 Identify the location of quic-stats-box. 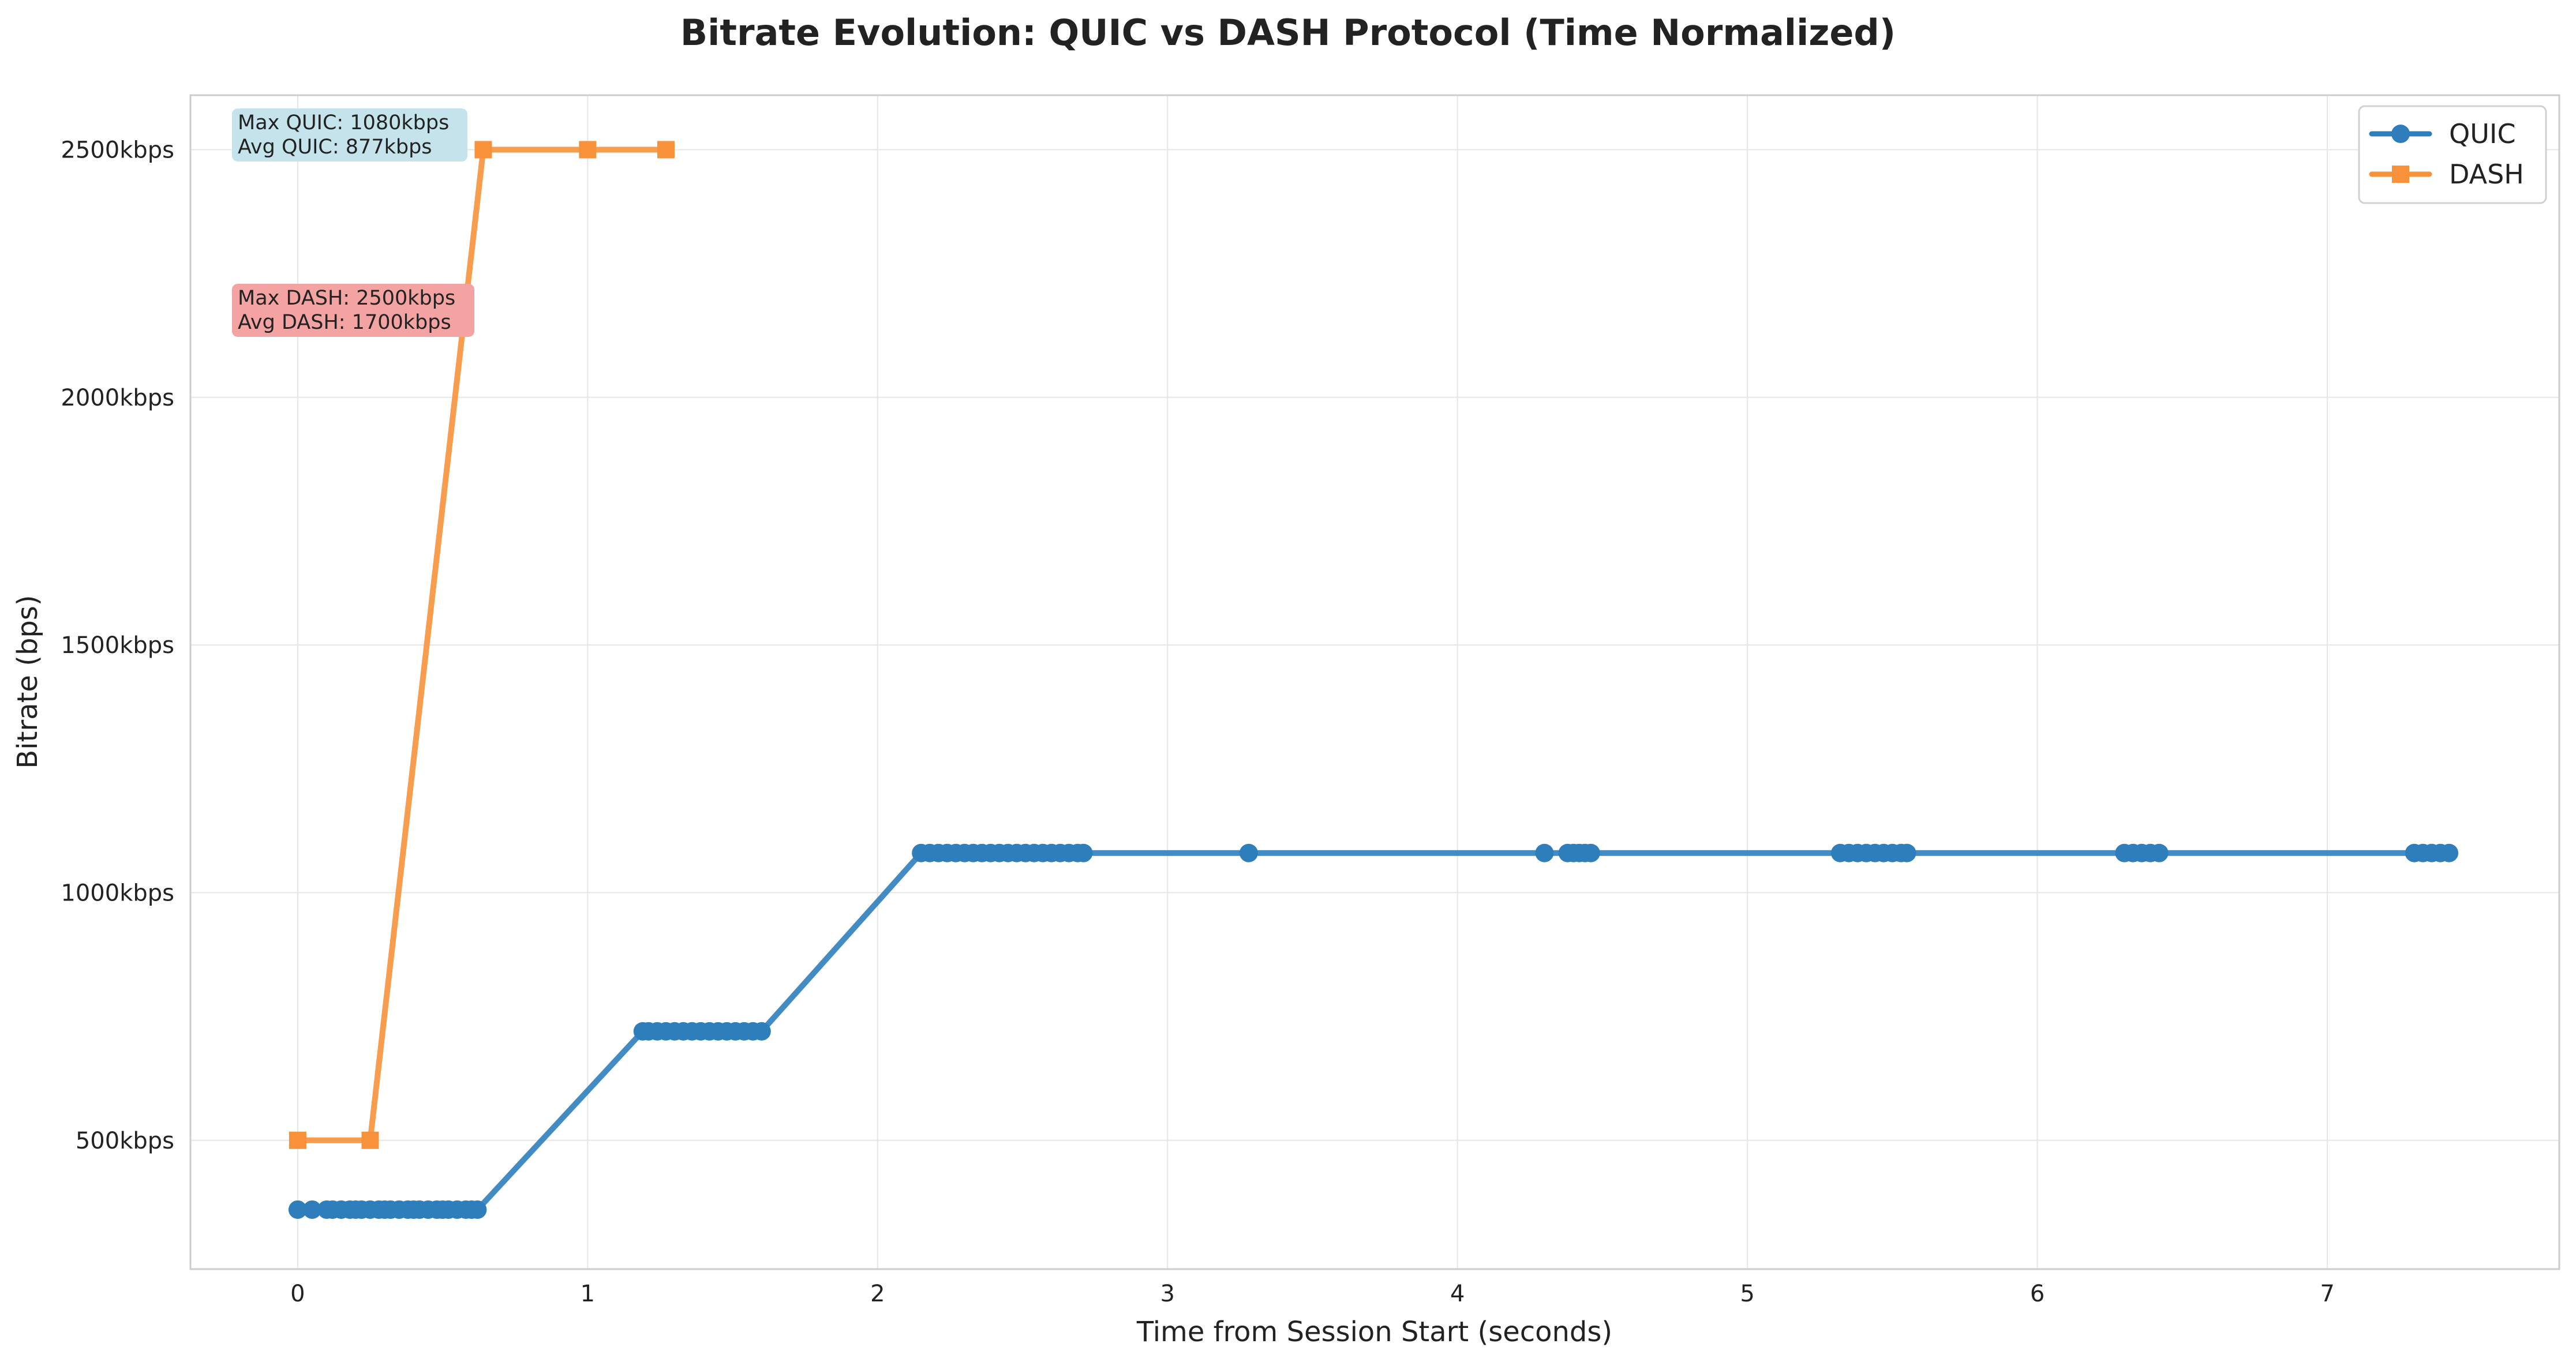
(349, 135).